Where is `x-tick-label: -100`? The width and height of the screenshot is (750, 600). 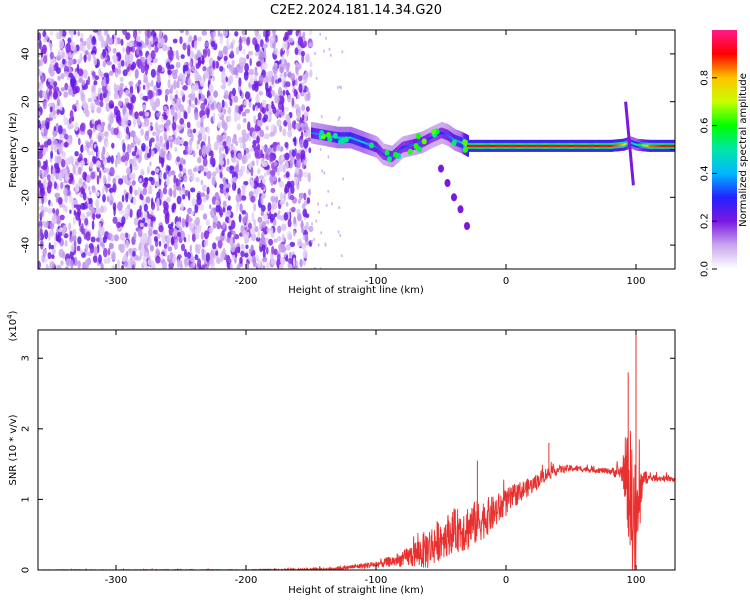 x-tick-label: -100 is located at coordinates (376, 281).